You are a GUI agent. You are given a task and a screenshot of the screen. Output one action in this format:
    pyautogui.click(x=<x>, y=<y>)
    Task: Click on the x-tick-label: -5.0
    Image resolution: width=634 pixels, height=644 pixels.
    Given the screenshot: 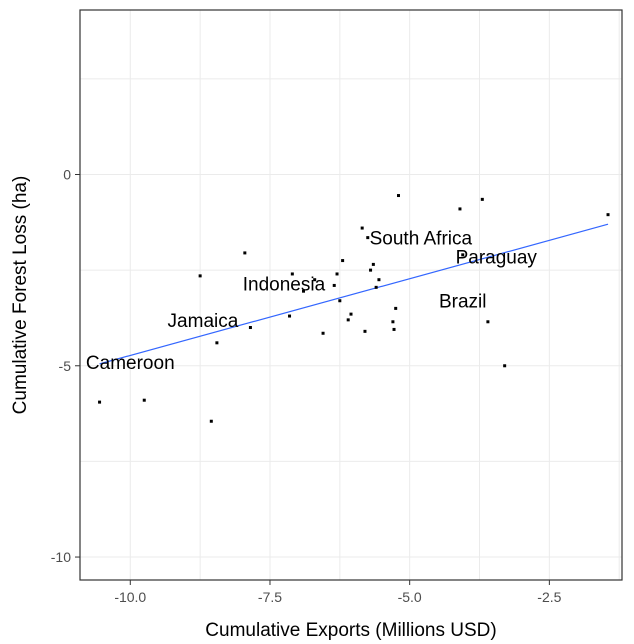 What is the action you would take?
    pyautogui.click(x=410, y=597)
    